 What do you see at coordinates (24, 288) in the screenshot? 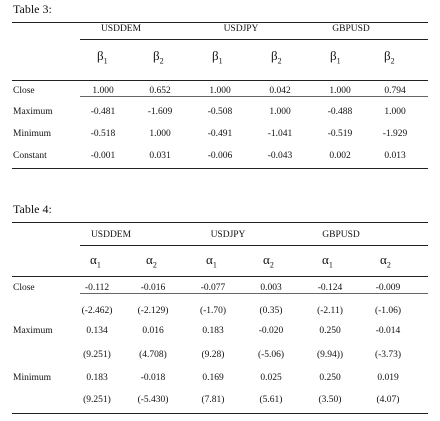
I see `table4-row-label: Close` at bounding box center [24, 288].